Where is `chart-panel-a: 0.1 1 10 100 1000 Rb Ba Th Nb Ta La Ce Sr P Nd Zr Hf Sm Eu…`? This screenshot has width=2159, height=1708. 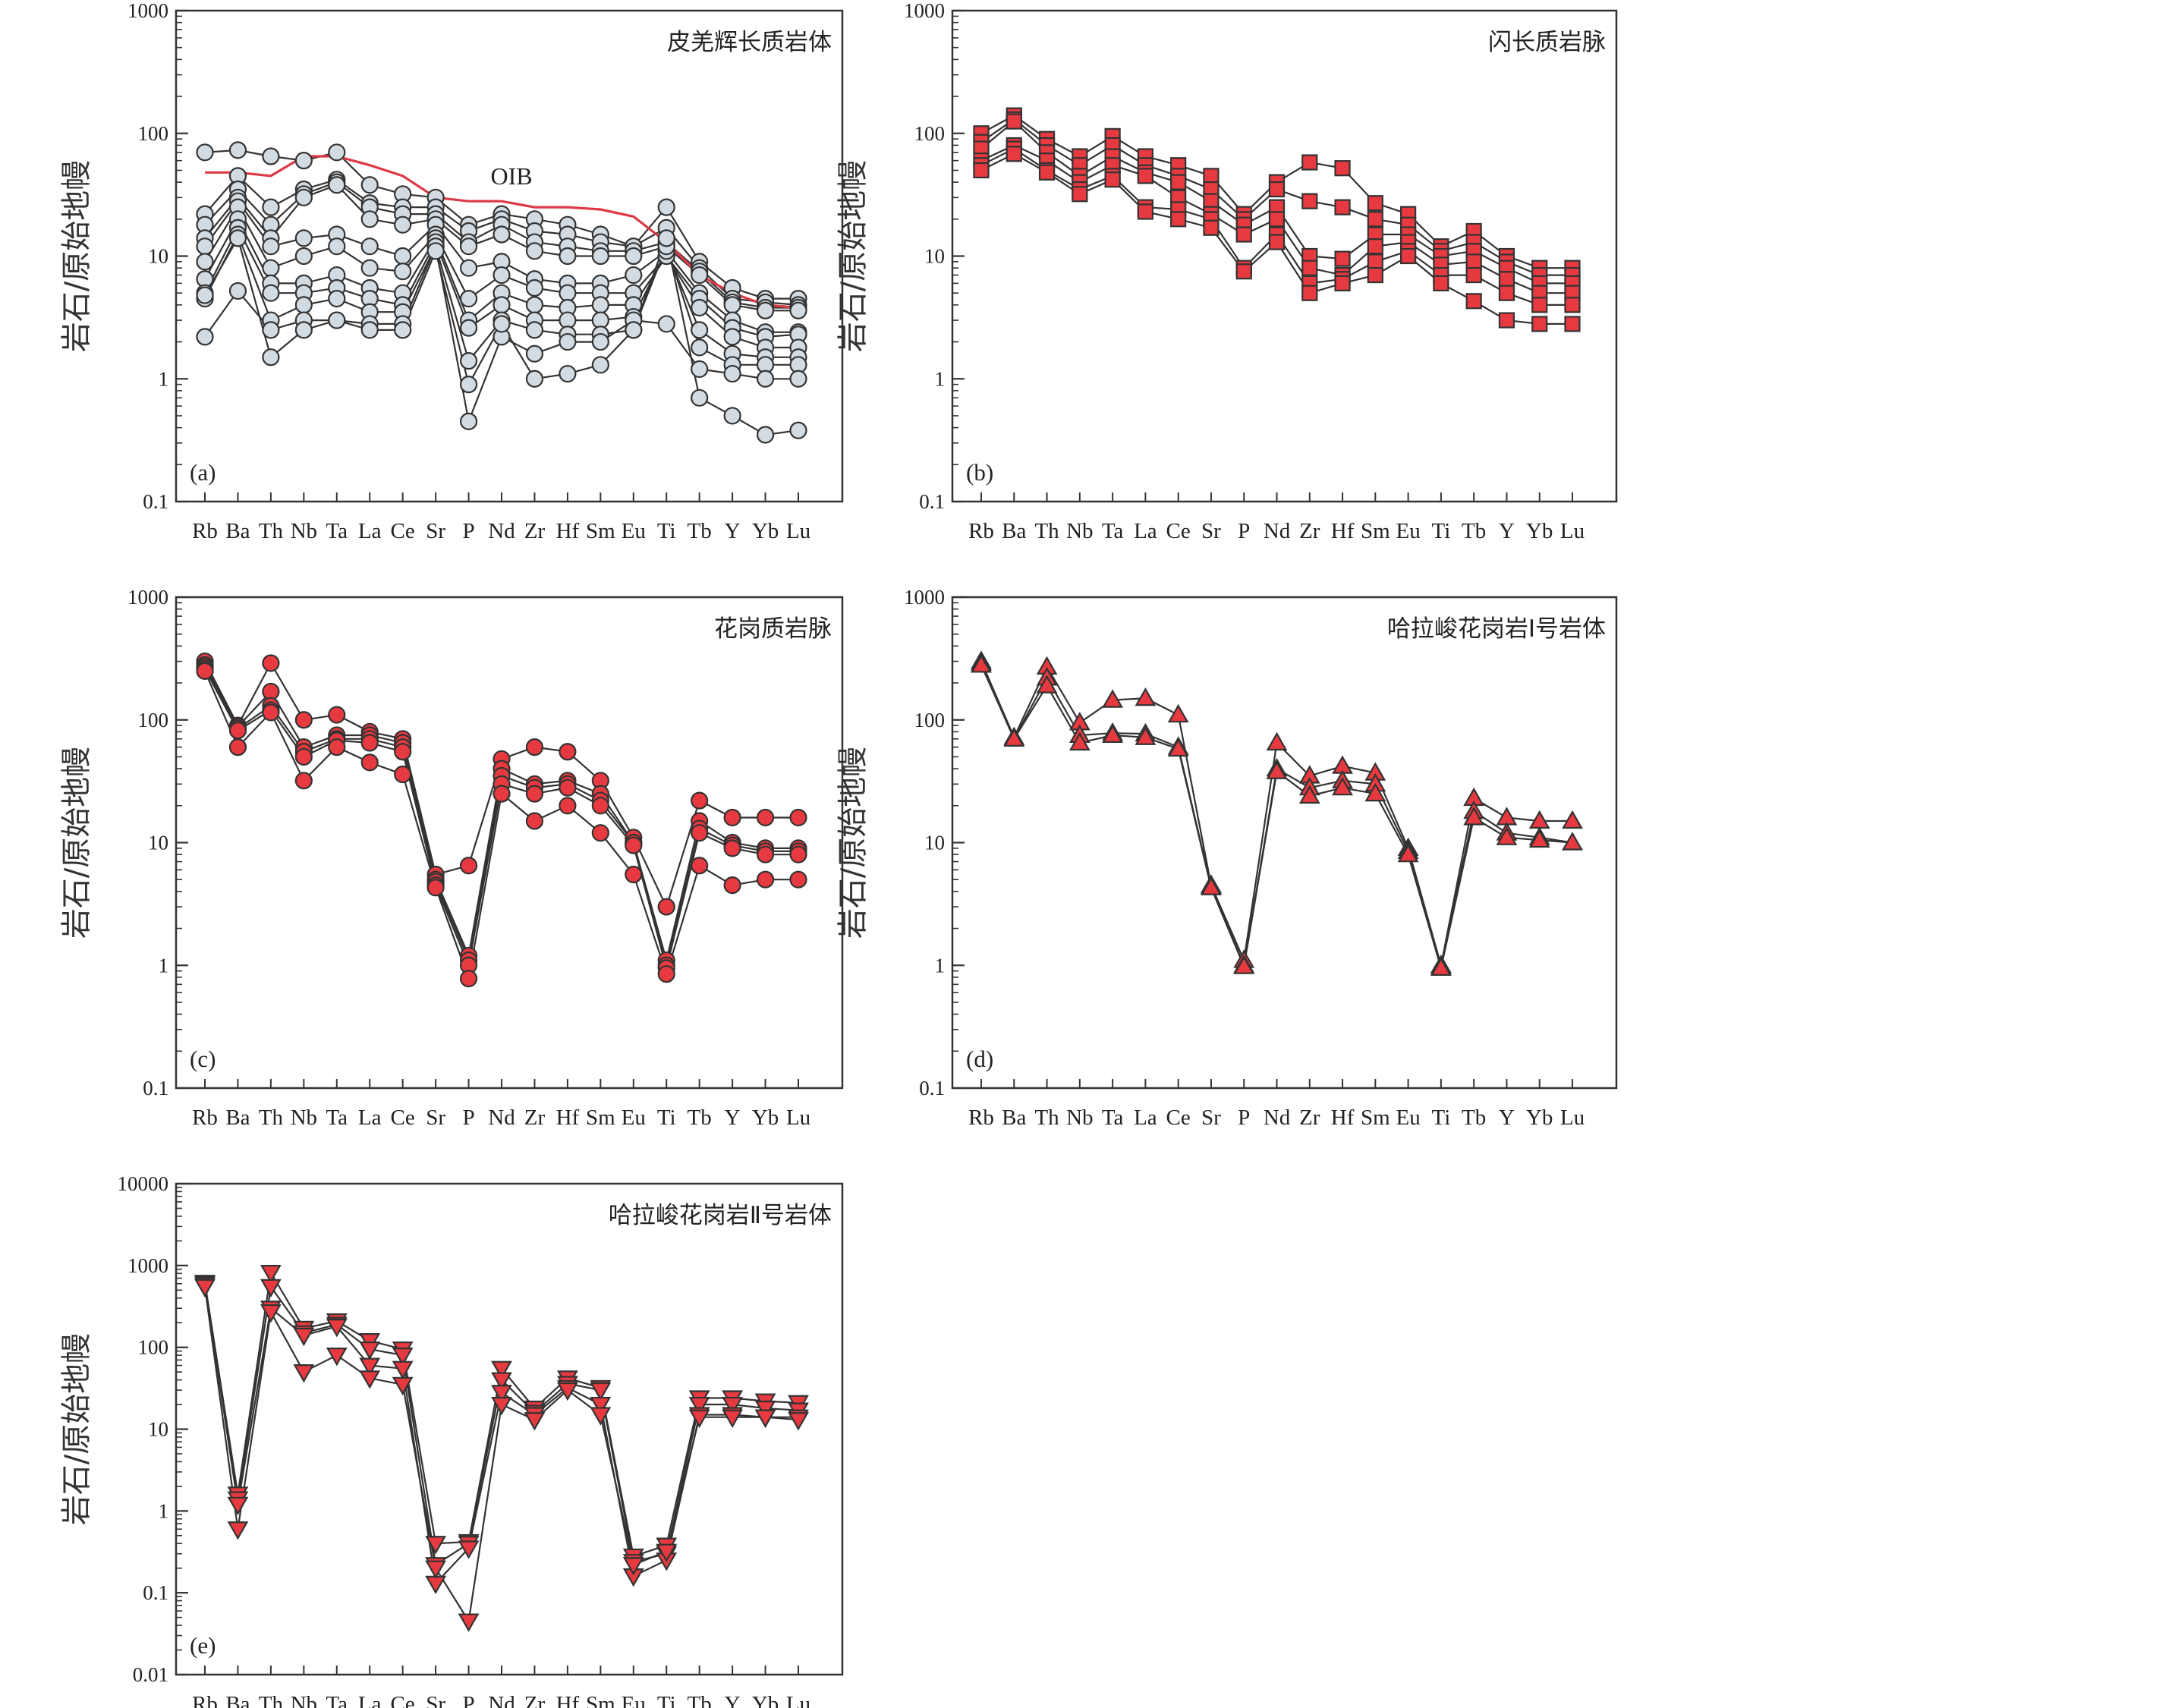 chart-panel-a: 0.1 1 10 100 1000 Rb Ba Th Nb Ta La Ce Sr P Nd Zr Hf Sm Eu… is located at coordinates (452, 271).